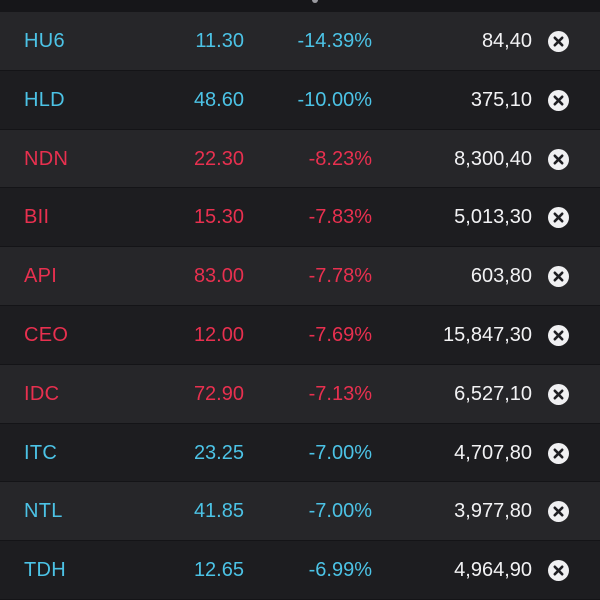 The height and width of the screenshot is (600, 600). What do you see at coordinates (300, 6) in the screenshot?
I see `top-header-strip` at bounding box center [300, 6].